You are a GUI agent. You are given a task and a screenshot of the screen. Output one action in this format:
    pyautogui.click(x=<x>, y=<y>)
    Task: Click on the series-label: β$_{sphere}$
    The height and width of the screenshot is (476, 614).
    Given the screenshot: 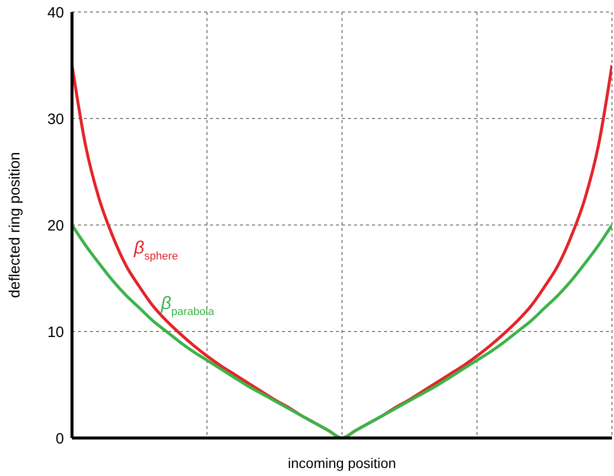 What is the action you would take?
    pyautogui.click(x=155, y=249)
    